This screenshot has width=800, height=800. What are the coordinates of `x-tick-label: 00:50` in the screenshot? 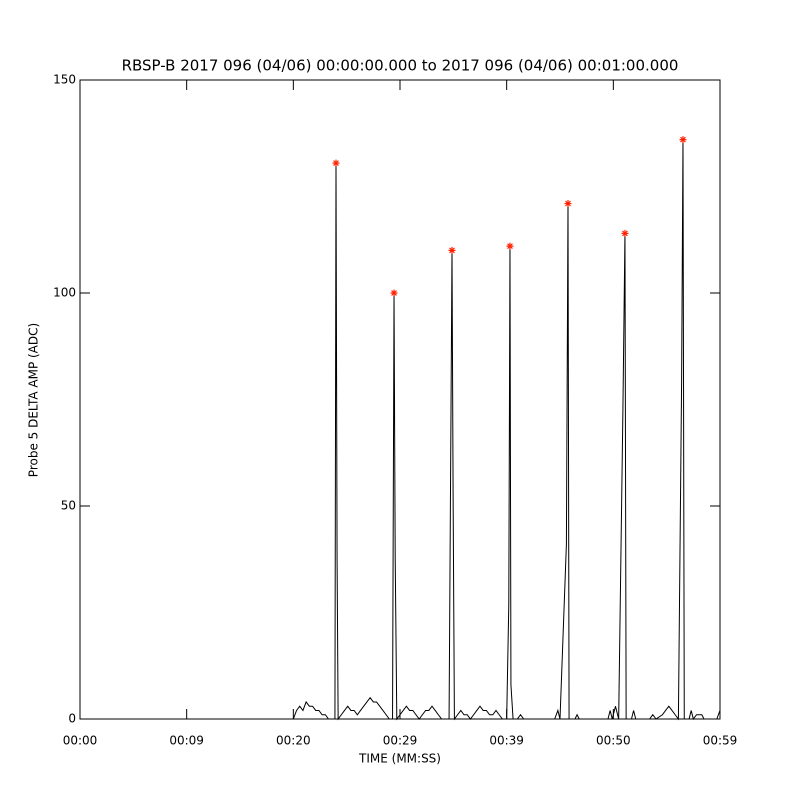 It's located at (613, 741).